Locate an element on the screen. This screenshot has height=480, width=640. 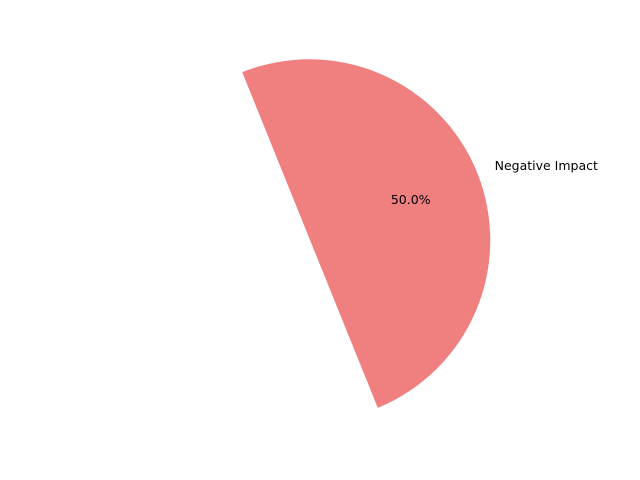
pie-category-label-1: Negative Impact is located at coordinates (546, 165).